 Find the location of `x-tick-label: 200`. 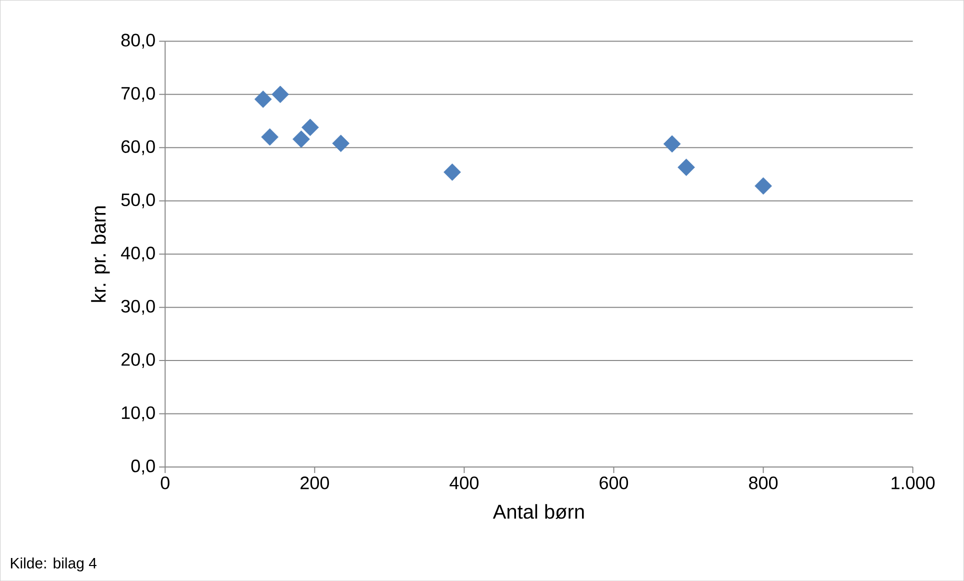

x-tick-label: 200 is located at coordinates (314, 483).